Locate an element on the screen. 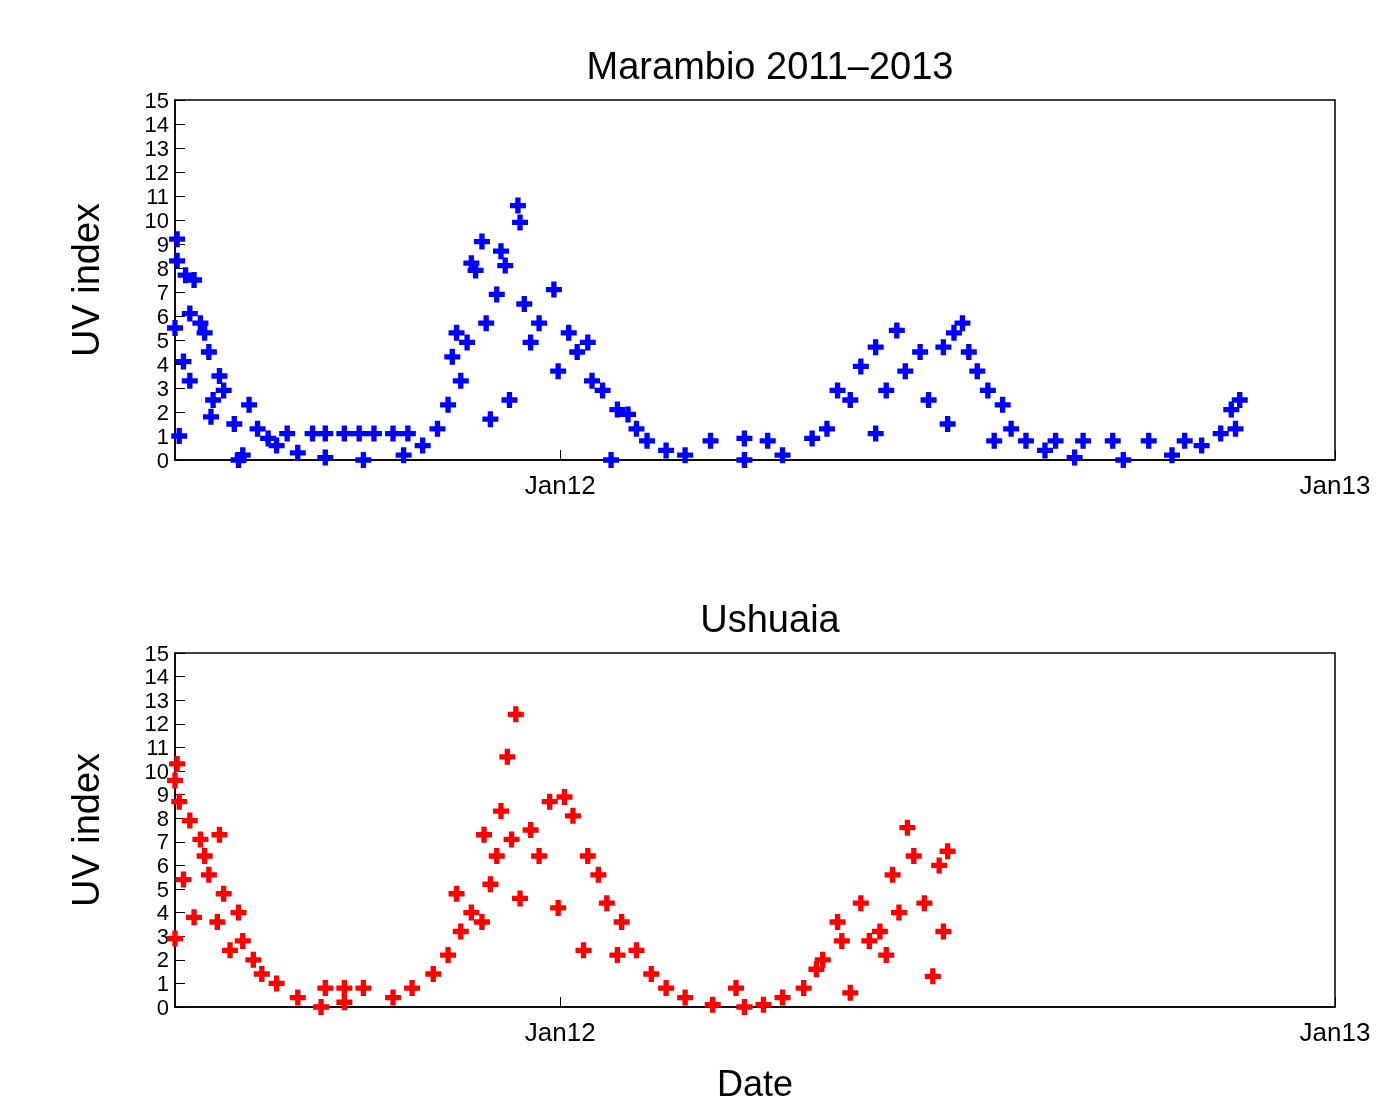 This screenshot has height=1106, width=1388. chart-title: Marambio 2011–2013 is located at coordinates (770, 66).